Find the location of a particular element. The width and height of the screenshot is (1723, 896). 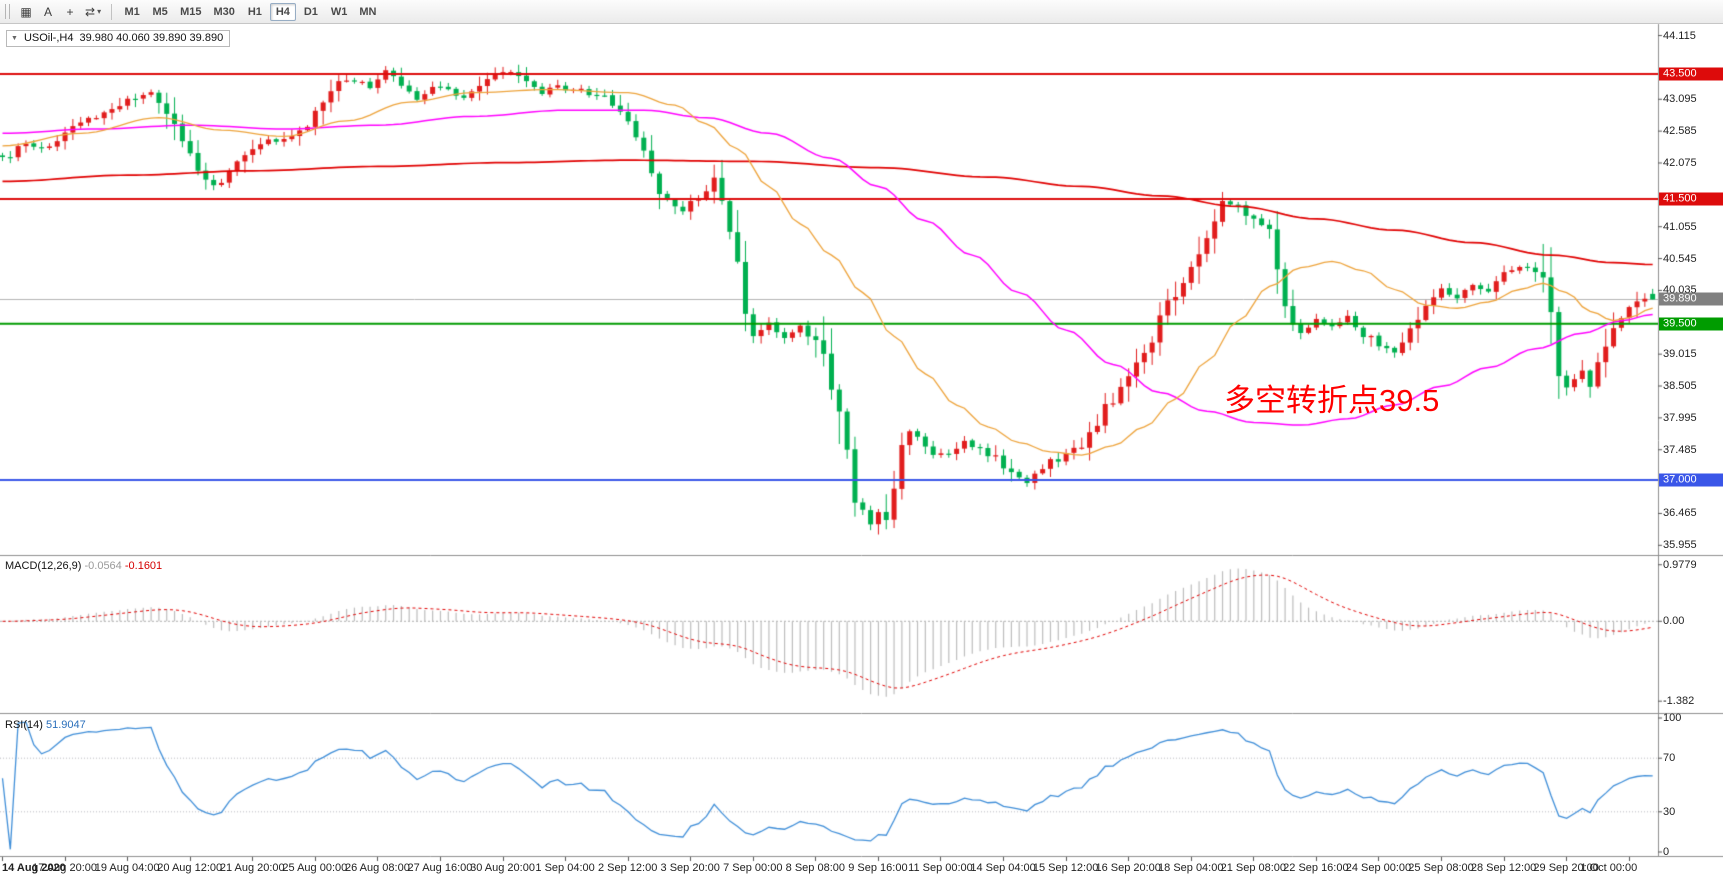

time-axis-label: 3 Sep 20:00 is located at coordinates (690, 868).